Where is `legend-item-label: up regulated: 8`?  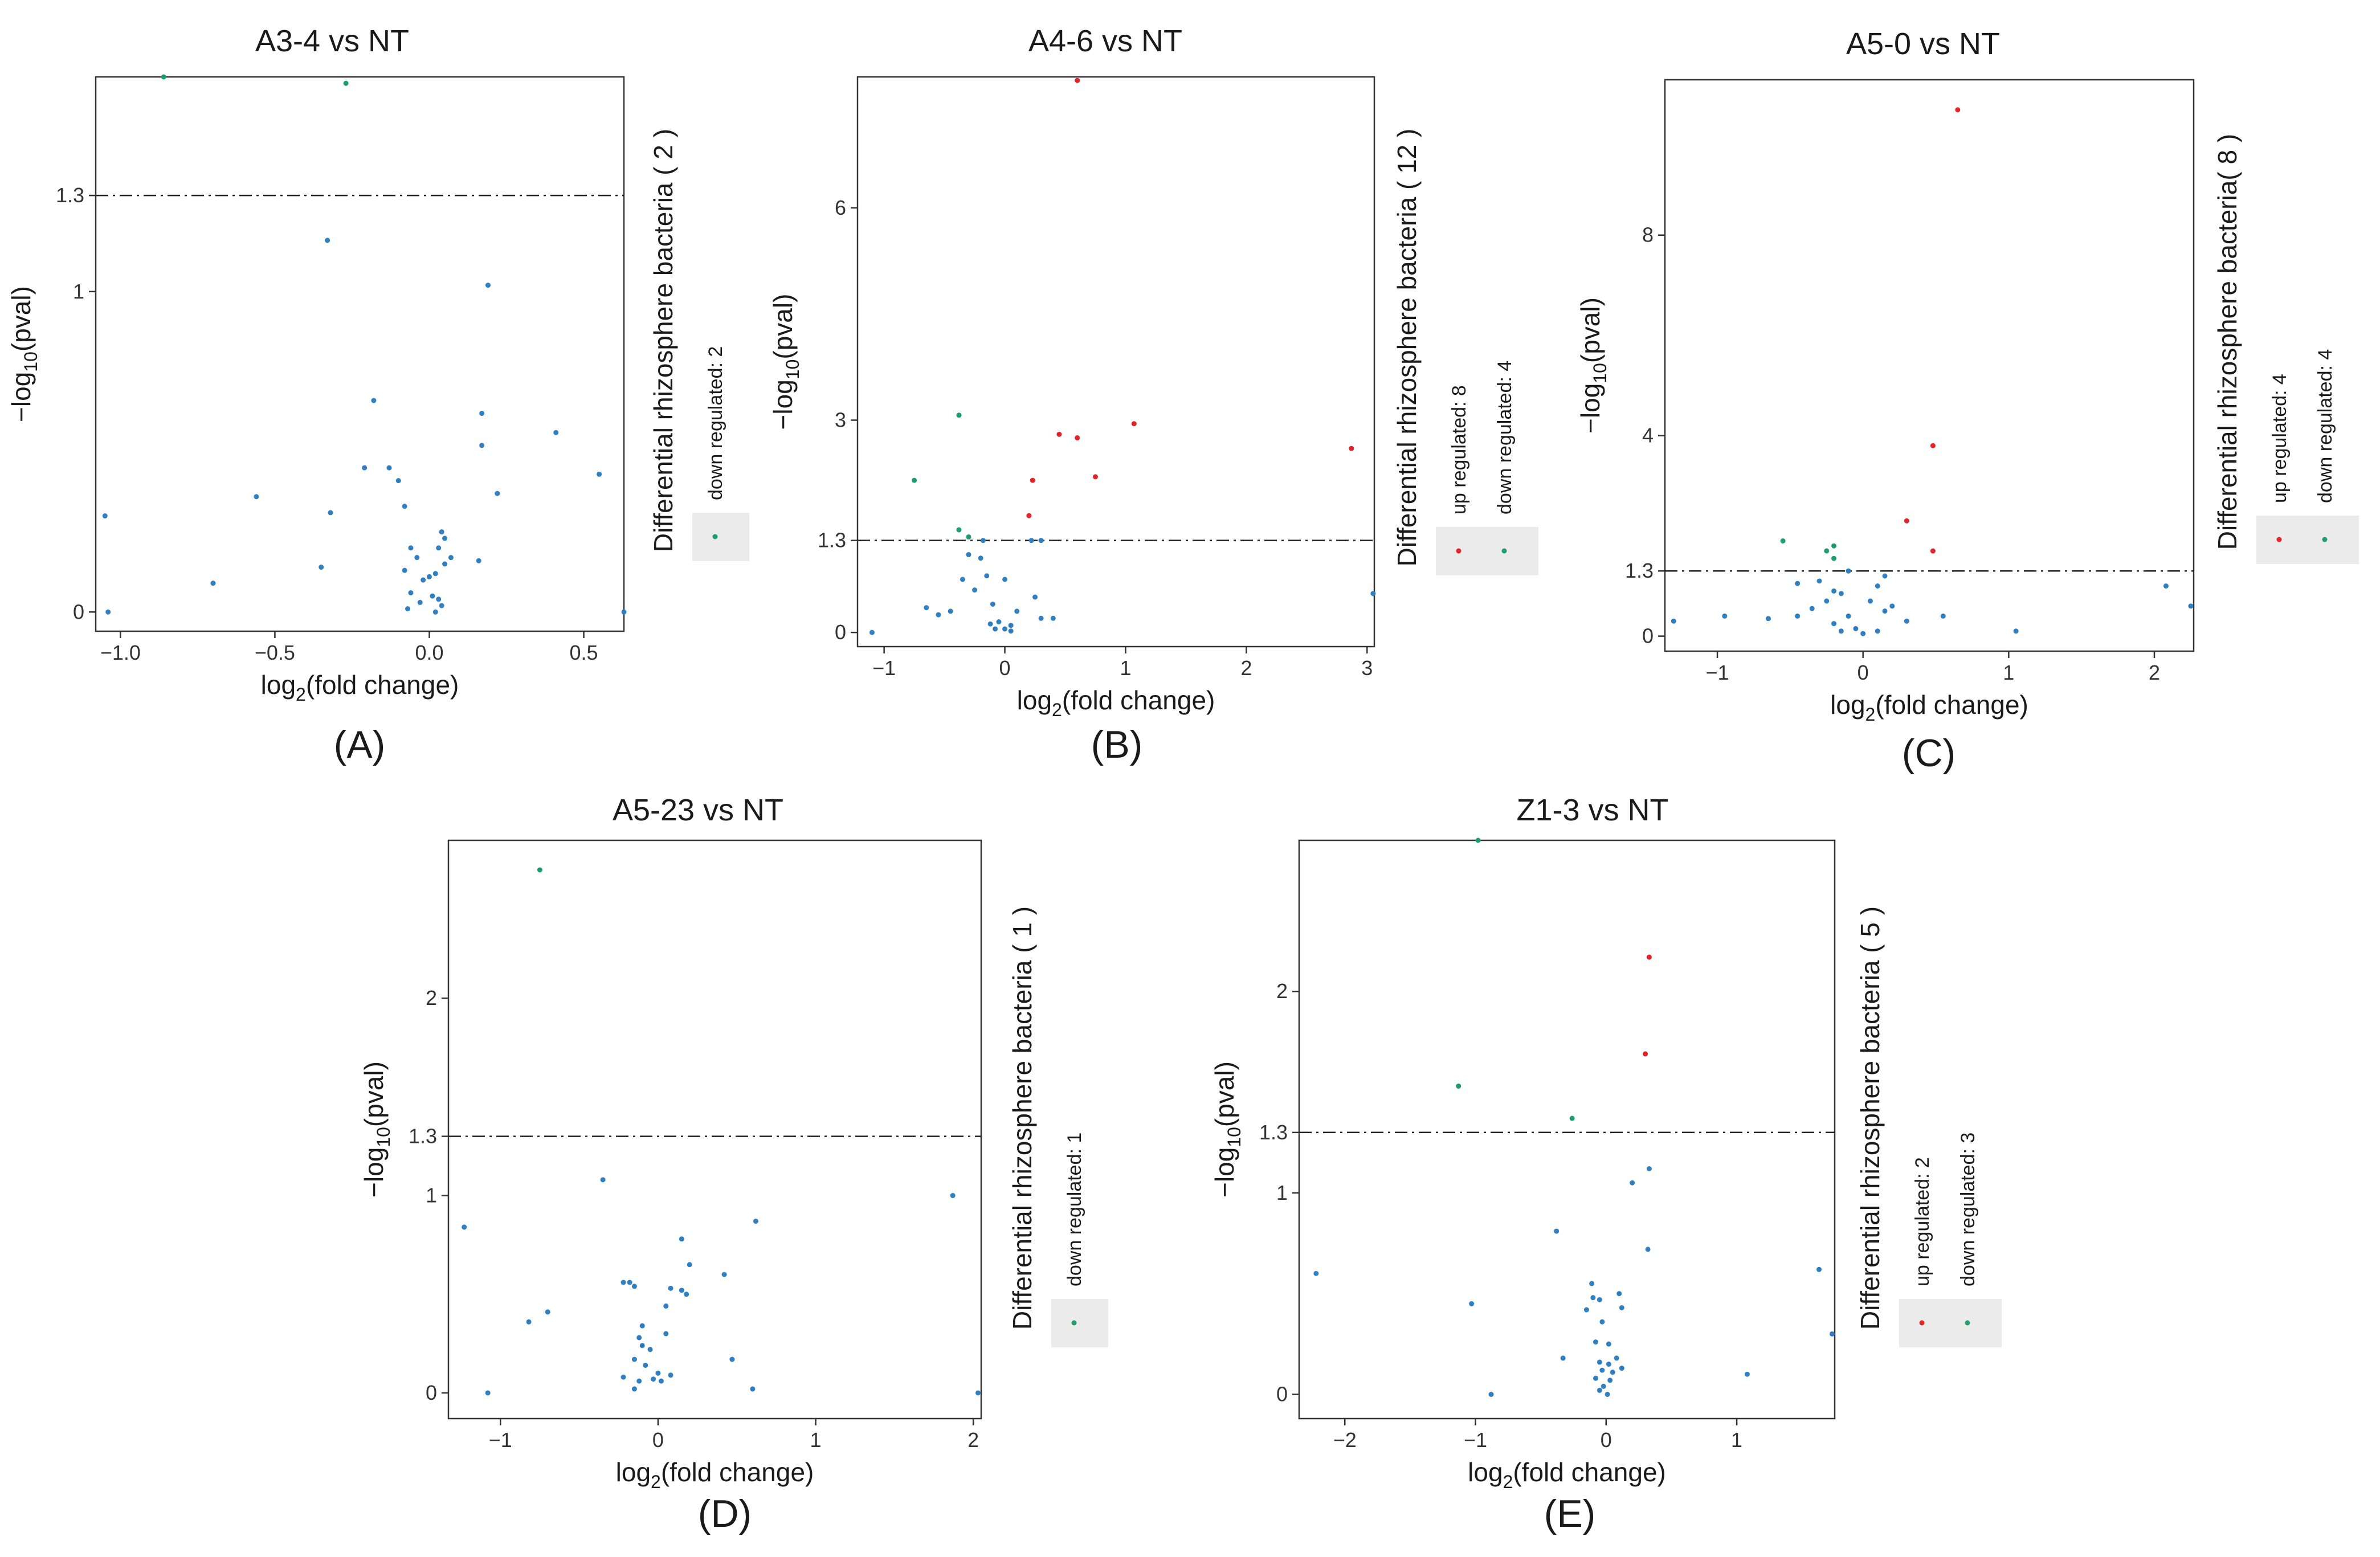
legend-item-label: up regulated: 8 is located at coordinates (1459, 450).